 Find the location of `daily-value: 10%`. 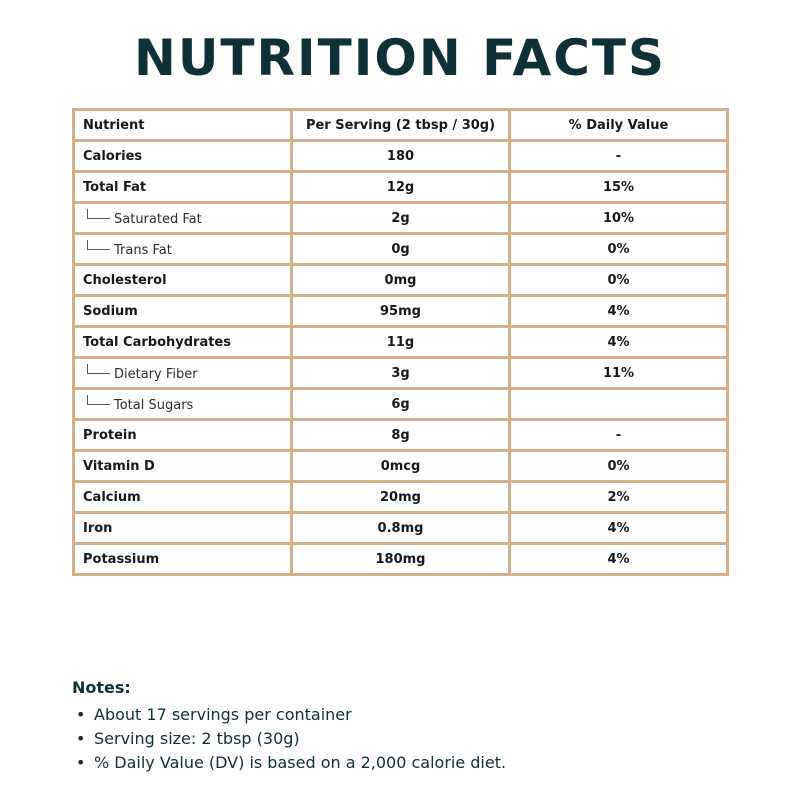

daily-value: 10% is located at coordinates (618, 218).